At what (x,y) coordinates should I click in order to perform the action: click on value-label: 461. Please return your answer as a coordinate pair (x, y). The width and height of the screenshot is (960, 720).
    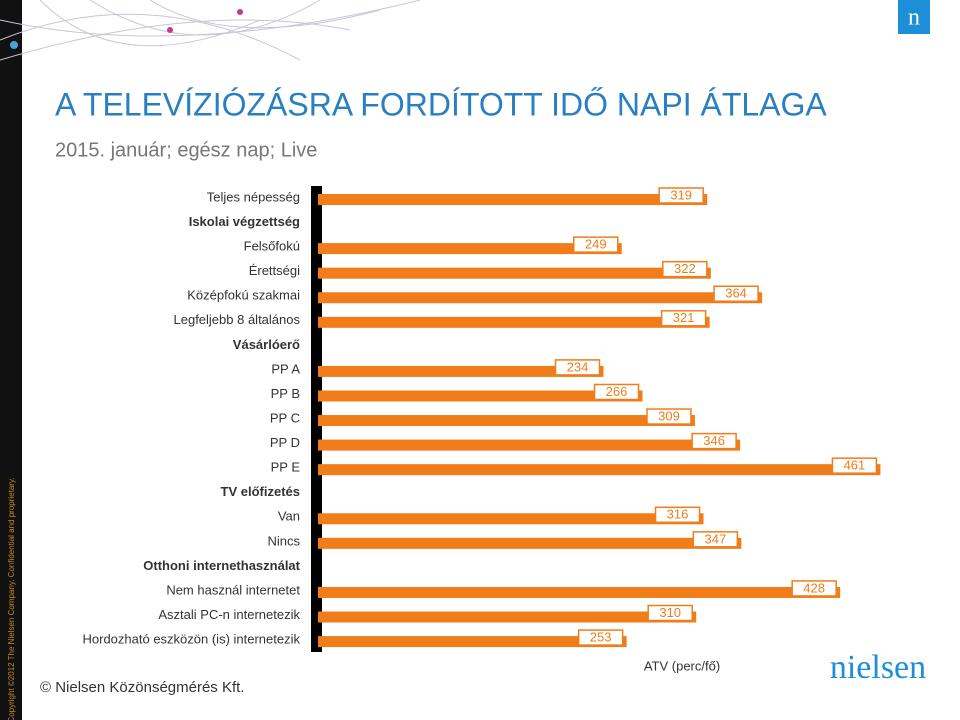
    Looking at the image, I should click on (855, 465).